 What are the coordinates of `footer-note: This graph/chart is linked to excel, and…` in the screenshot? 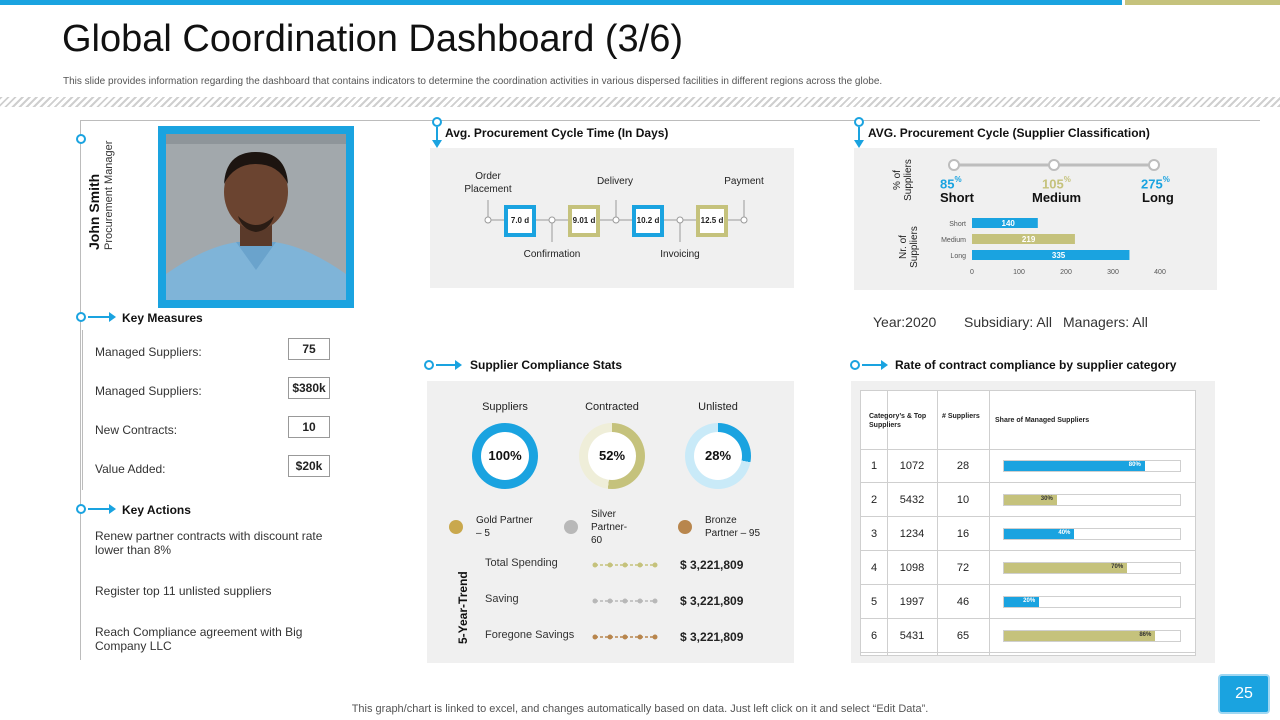 It's located at (640, 709).